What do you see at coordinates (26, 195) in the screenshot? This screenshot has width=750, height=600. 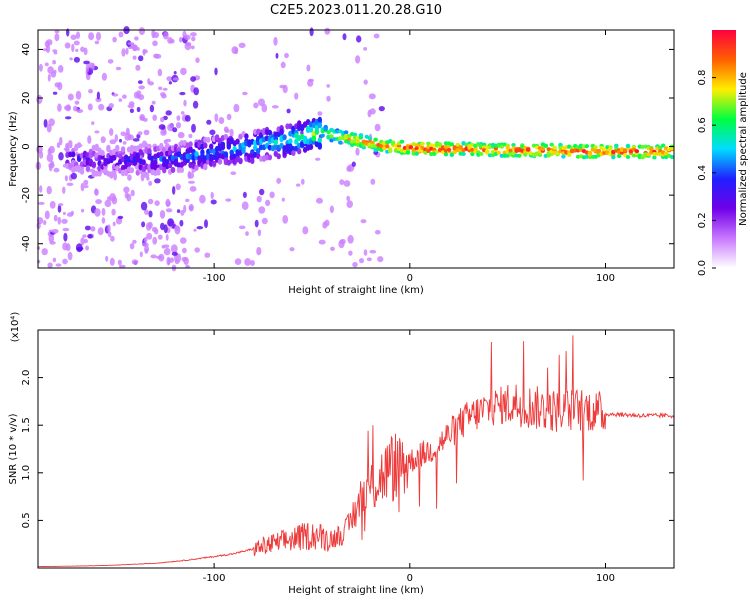 I see `y-tick-label: -20` at bounding box center [26, 195].